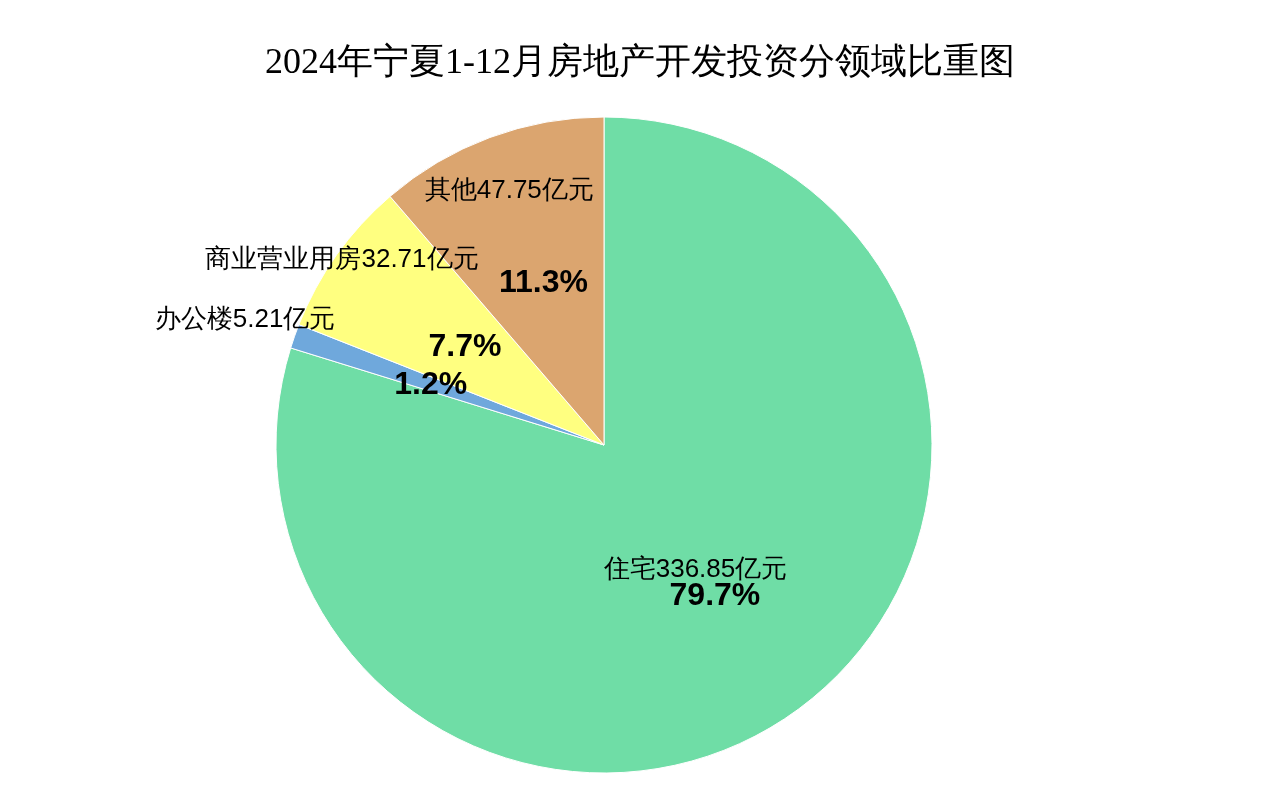 This screenshot has height=807, width=1261. I want to click on slice-label: 商业营业用房32.71亿元, so click(342, 257).